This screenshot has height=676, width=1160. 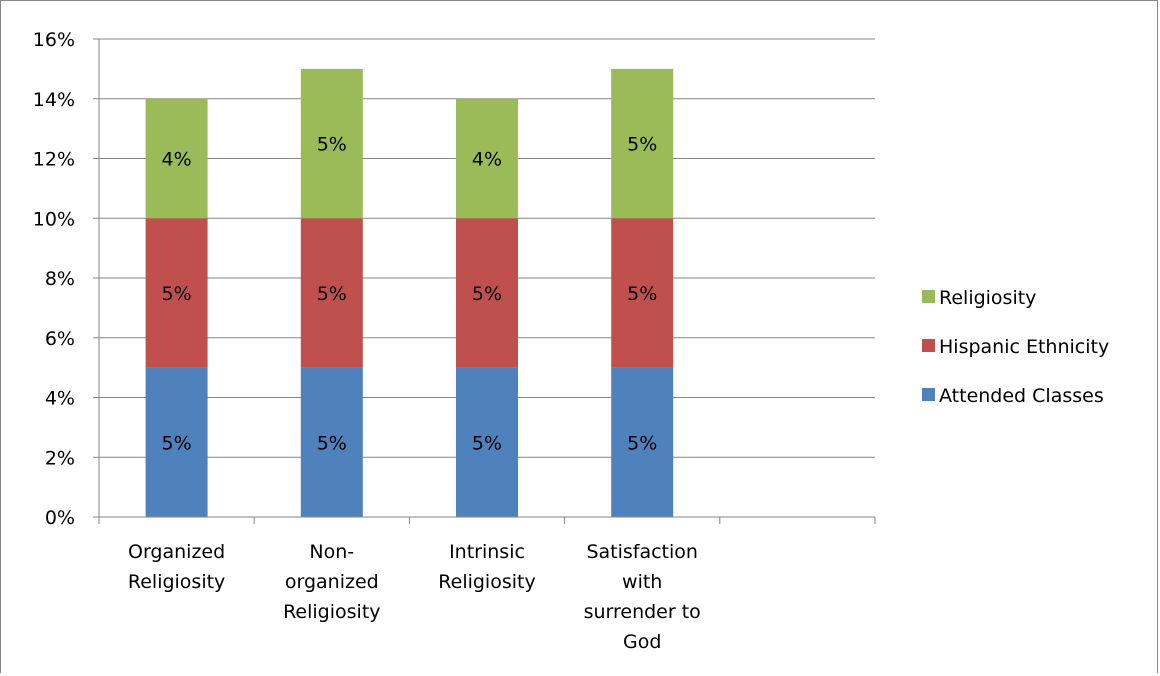 What do you see at coordinates (60, 339) in the screenshot?
I see `y-tick-label: 6%` at bounding box center [60, 339].